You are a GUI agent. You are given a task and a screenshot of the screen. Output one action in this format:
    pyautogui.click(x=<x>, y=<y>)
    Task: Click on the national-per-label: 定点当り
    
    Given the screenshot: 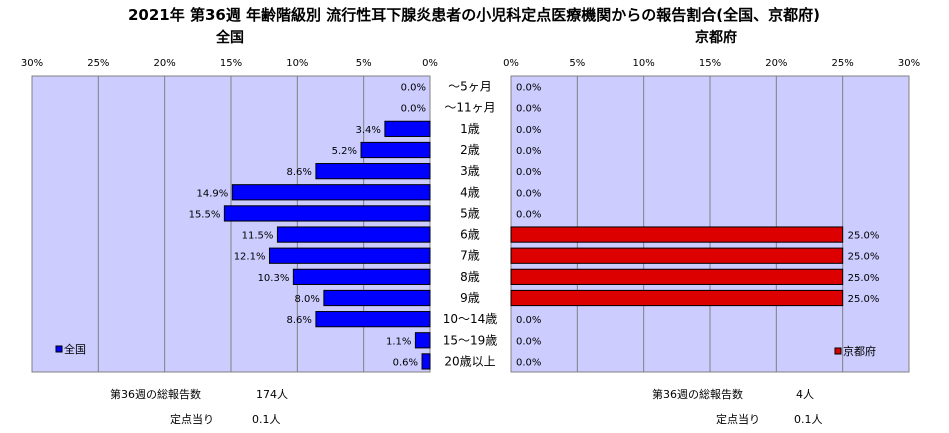 What is the action you would take?
    pyautogui.click(x=192, y=419)
    